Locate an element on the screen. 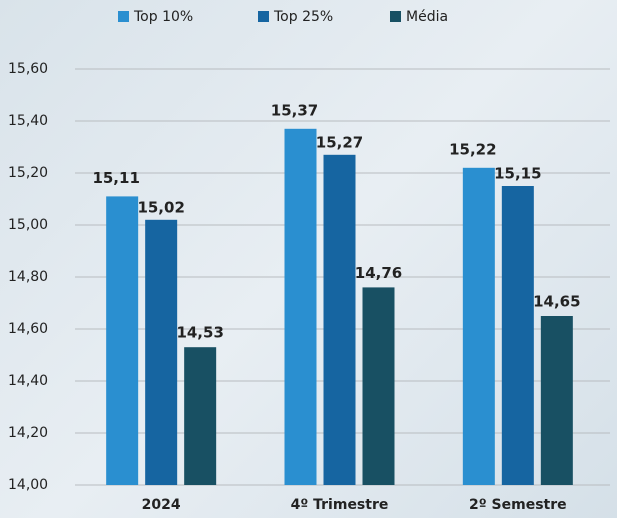 The height and width of the screenshot is (518, 617). y-tick-label: 14,60 is located at coordinates (28, 329).